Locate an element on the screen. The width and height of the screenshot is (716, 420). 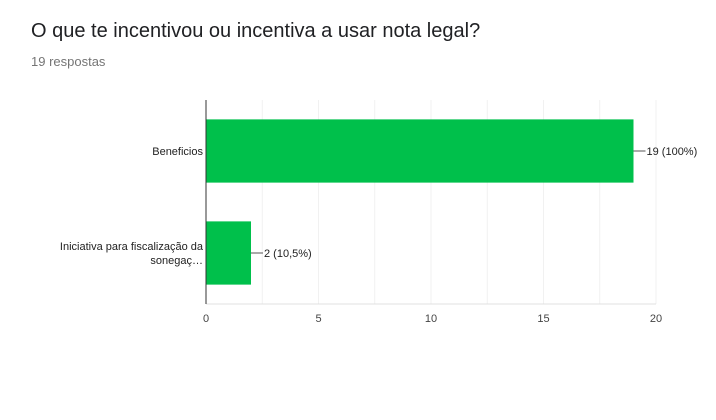
data-label: 19 (100%) is located at coordinates (672, 152).